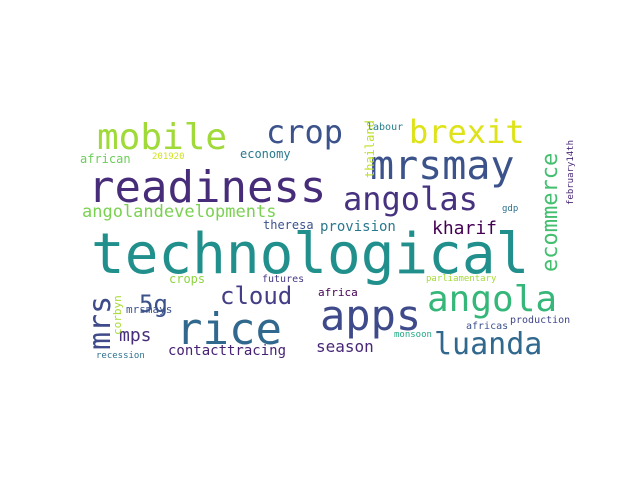 The width and height of the screenshot is (640, 480). I want to click on cloud-word: february14th, so click(571, 172).